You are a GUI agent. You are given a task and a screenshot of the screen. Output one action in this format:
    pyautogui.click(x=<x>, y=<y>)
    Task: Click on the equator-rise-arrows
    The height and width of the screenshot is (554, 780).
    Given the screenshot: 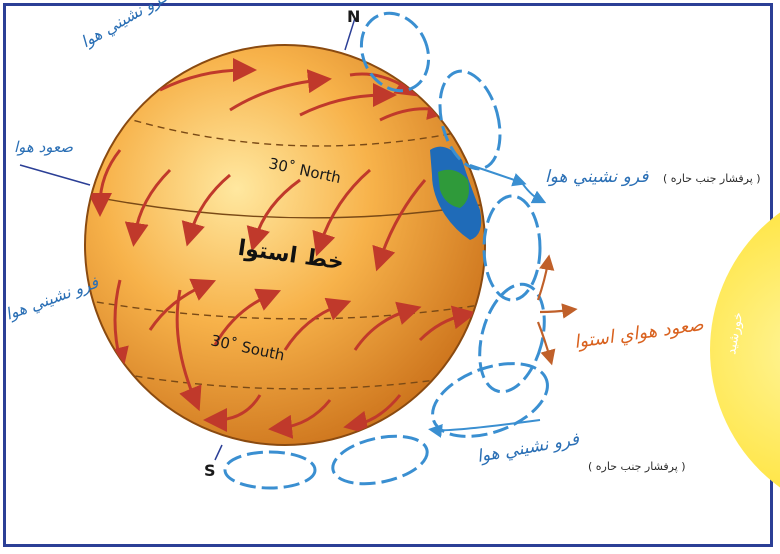 What is the action you would take?
    pyautogui.click(x=557, y=310)
    